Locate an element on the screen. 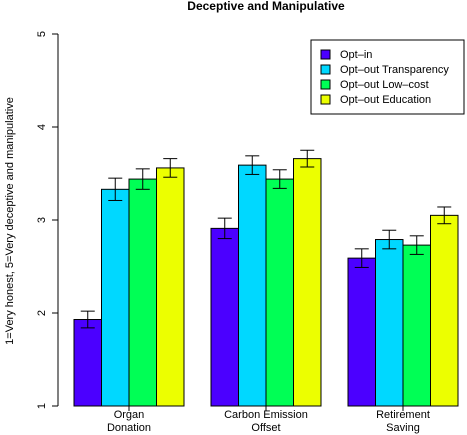 Image resolution: width=467 pixels, height=435 pixels. legend-label-1: Opt–in is located at coordinates (356, 55).